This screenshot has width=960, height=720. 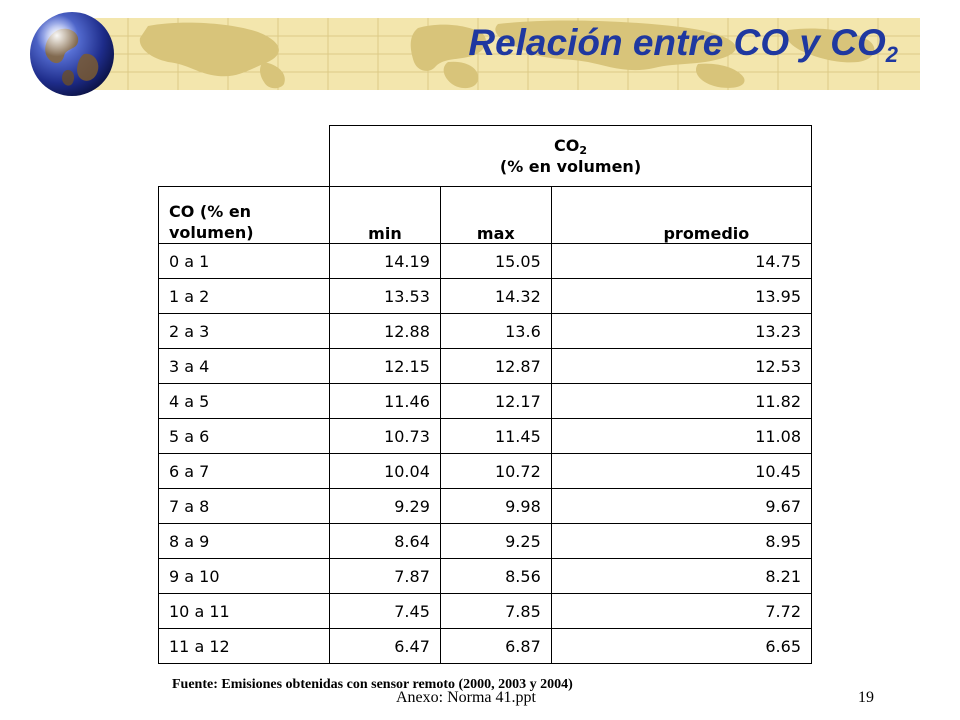 I want to click on promedio-value-cell: 8.95, so click(x=681, y=541).